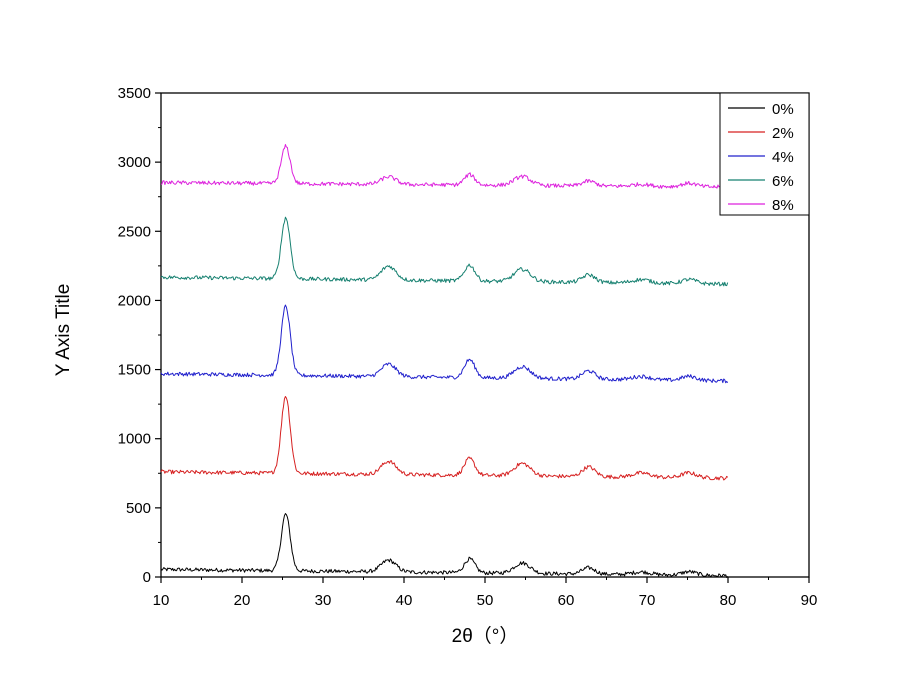 This screenshot has height=698, width=900. What do you see at coordinates (134, 300) in the screenshot?
I see `y-tick-label: 2000` at bounding box center [134, 300].